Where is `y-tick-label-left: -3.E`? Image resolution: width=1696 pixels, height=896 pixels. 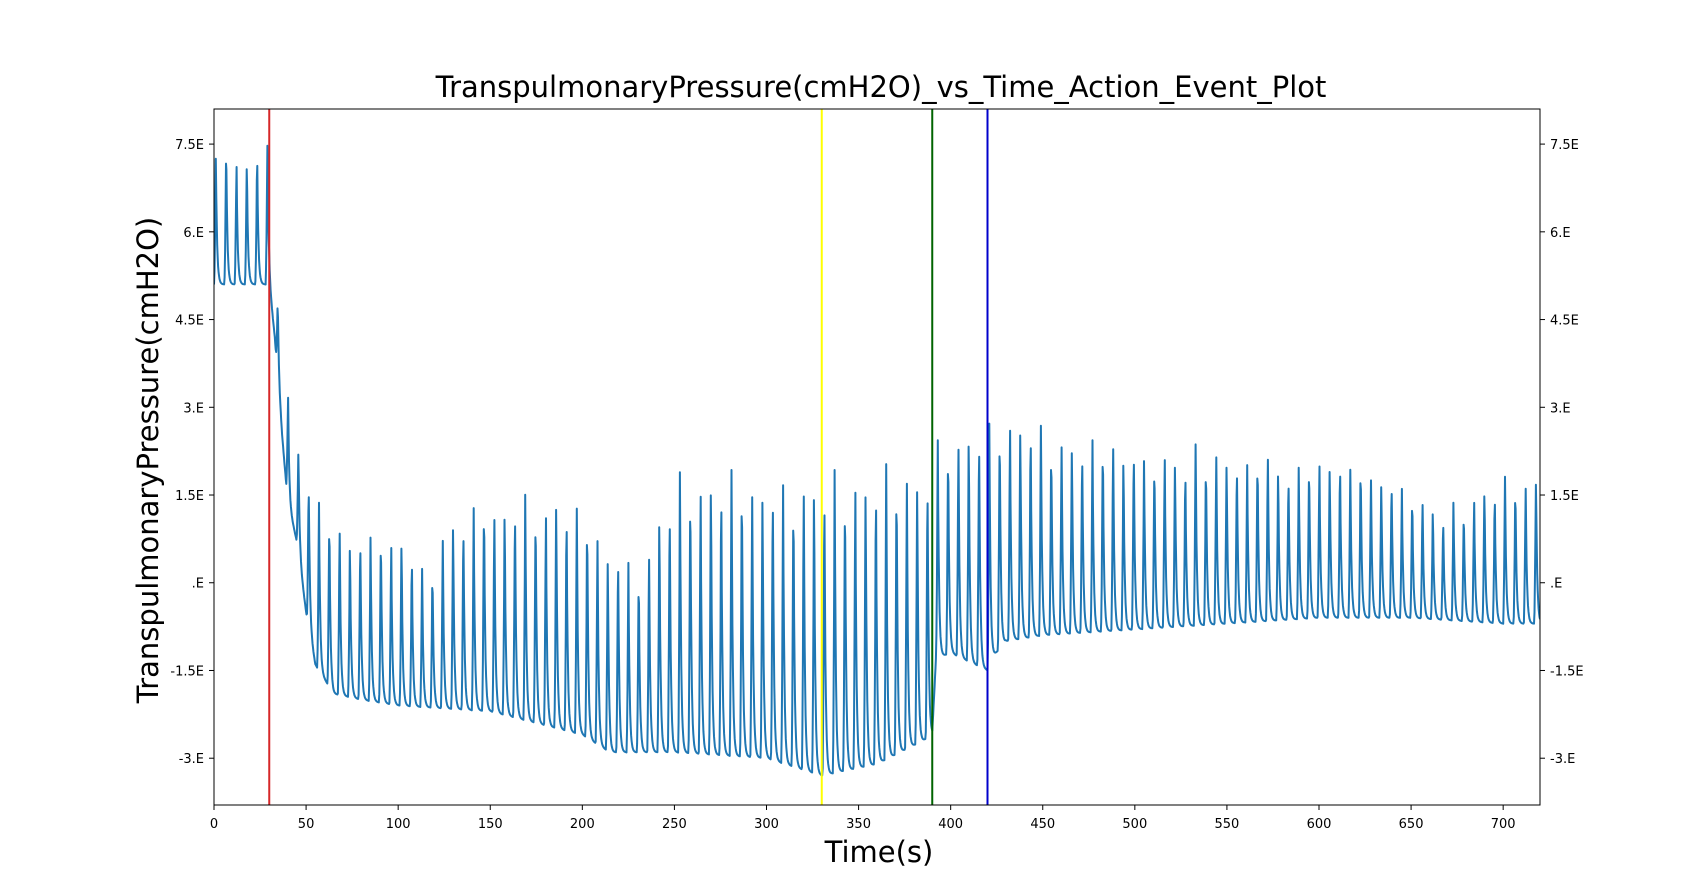
y-tick-label-left: -3.E is located at coordinates (191, 759).